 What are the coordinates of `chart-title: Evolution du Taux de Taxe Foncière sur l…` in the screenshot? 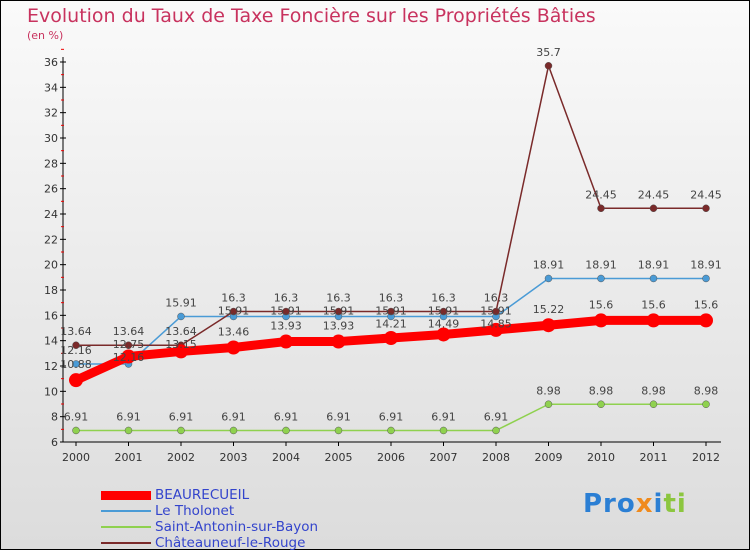 It's located at (311, 16).